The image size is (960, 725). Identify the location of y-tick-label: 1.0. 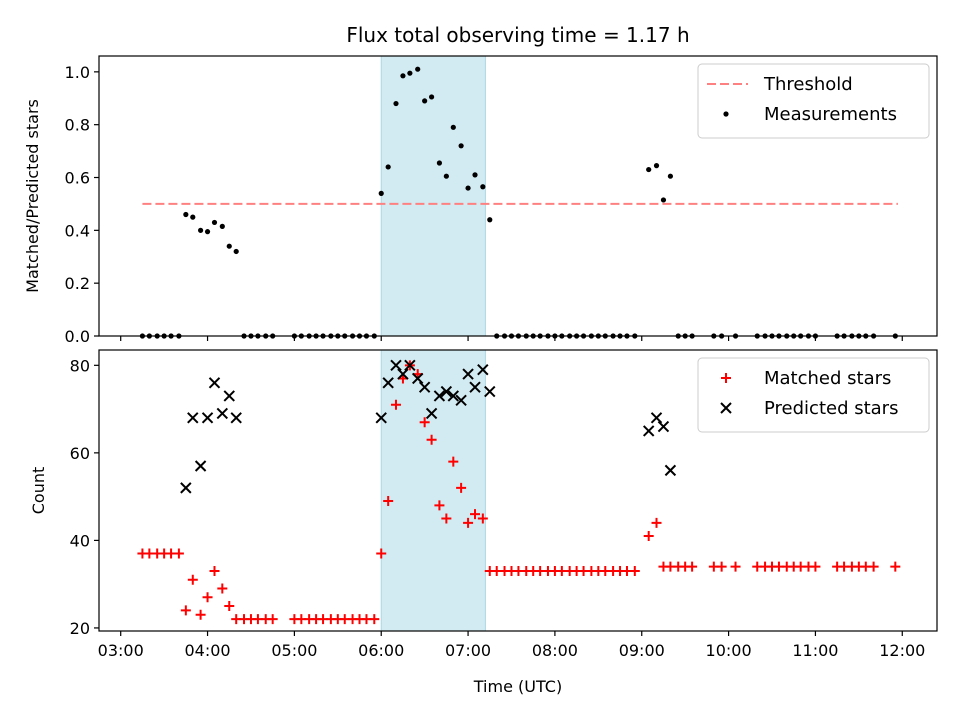
(77, 72).